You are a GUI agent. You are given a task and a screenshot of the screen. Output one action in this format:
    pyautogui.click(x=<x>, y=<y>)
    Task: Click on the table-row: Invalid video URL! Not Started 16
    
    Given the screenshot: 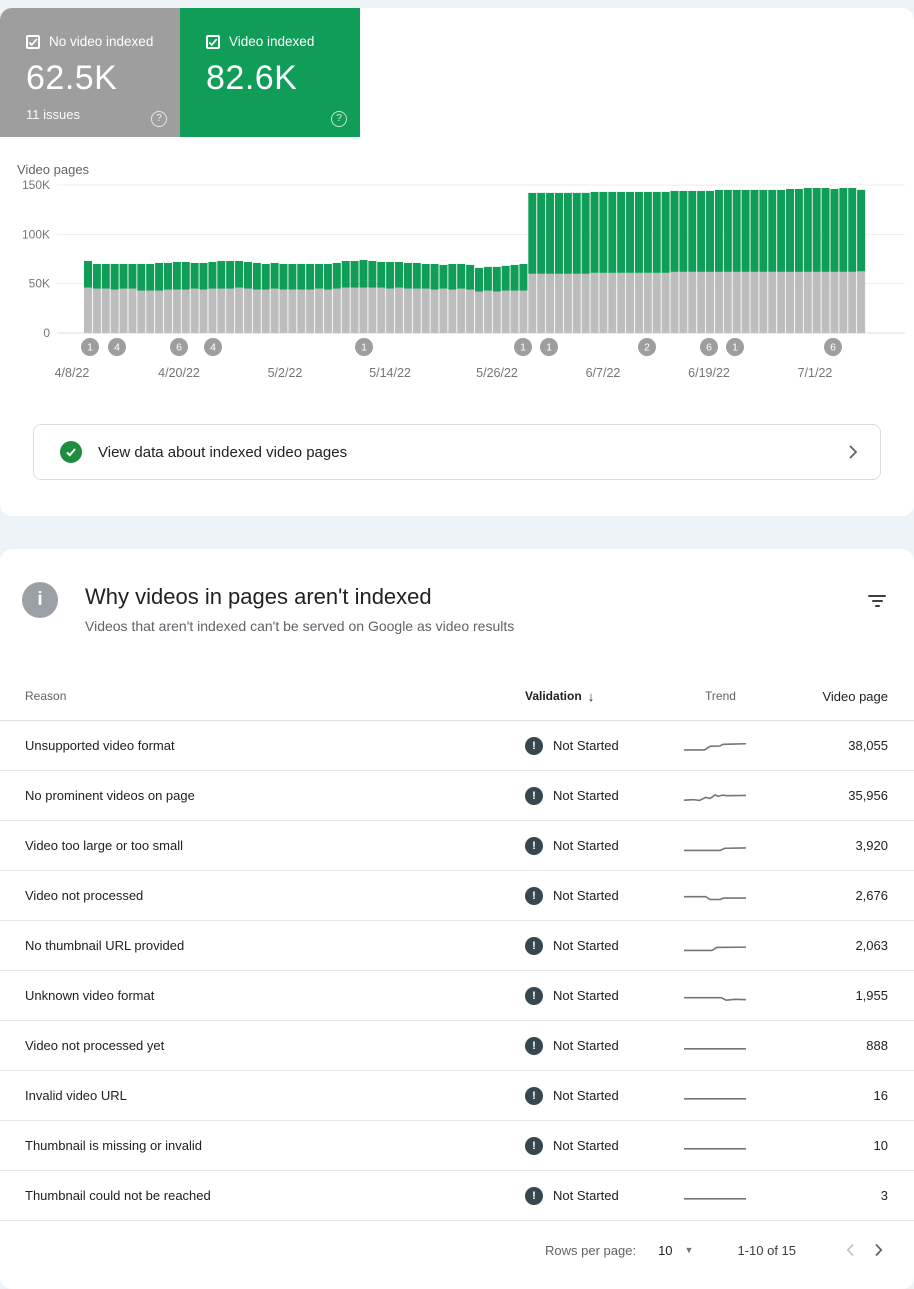 What is the action you would take?
    pyautogui.click(x=457, y=1096)
    